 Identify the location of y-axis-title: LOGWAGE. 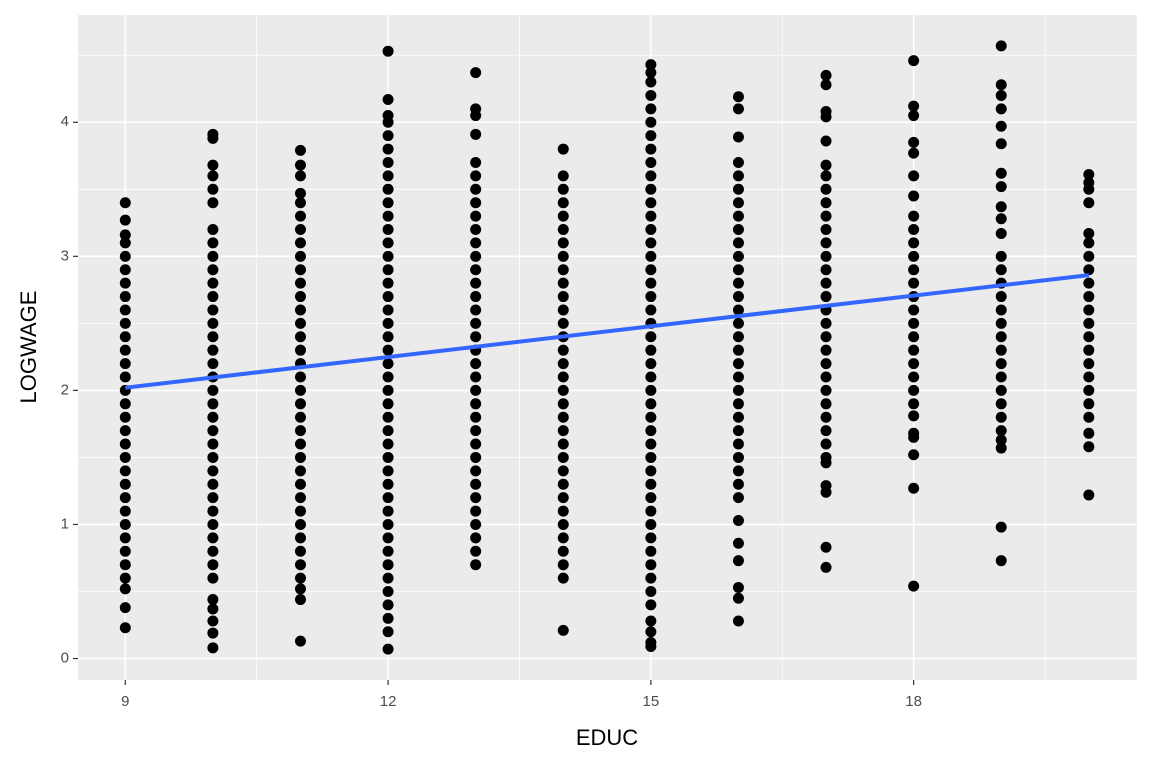
(28, 347).